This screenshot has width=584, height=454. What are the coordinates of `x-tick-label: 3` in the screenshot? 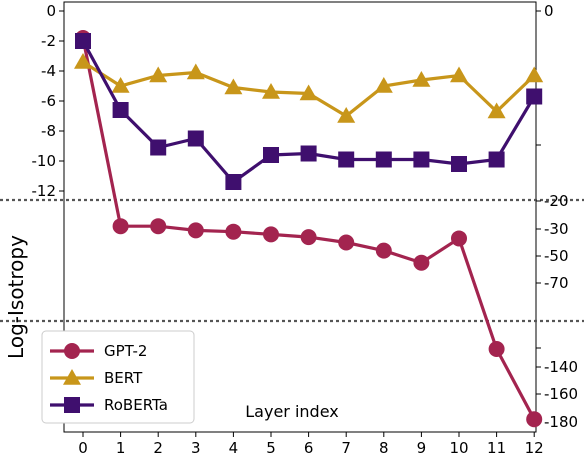 It's located at (196, 446).